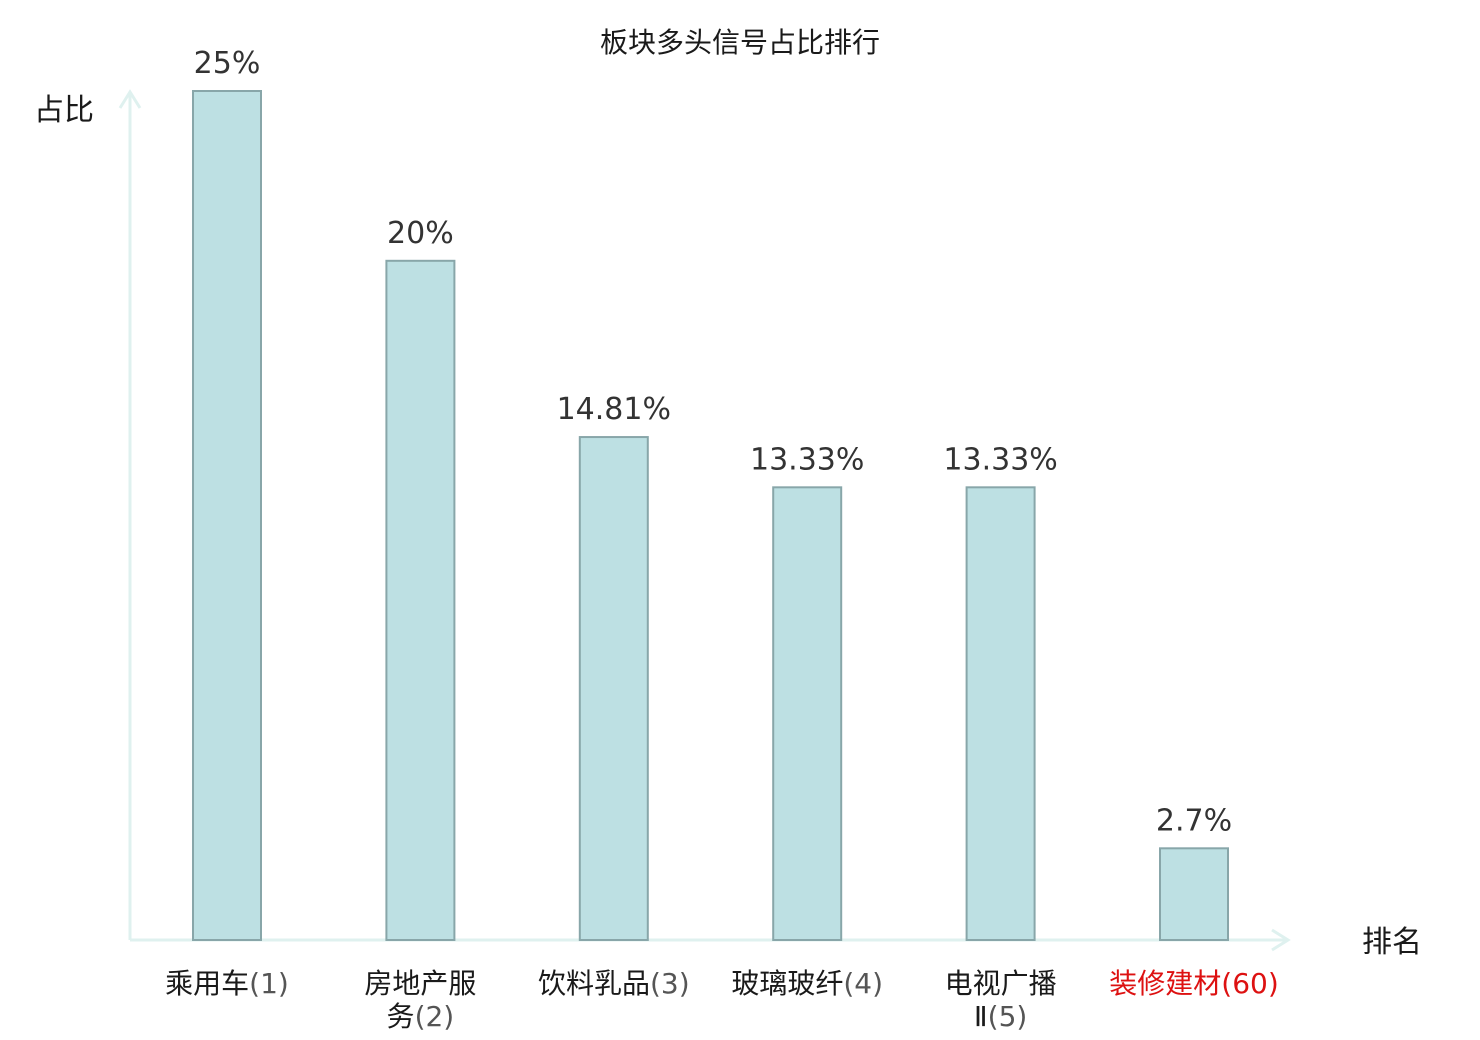 The image size is (1480, 1040). What do you see at coordinates (130, 514) in the screenshot?
I see `y-axis` at bounding box center [130, 514].